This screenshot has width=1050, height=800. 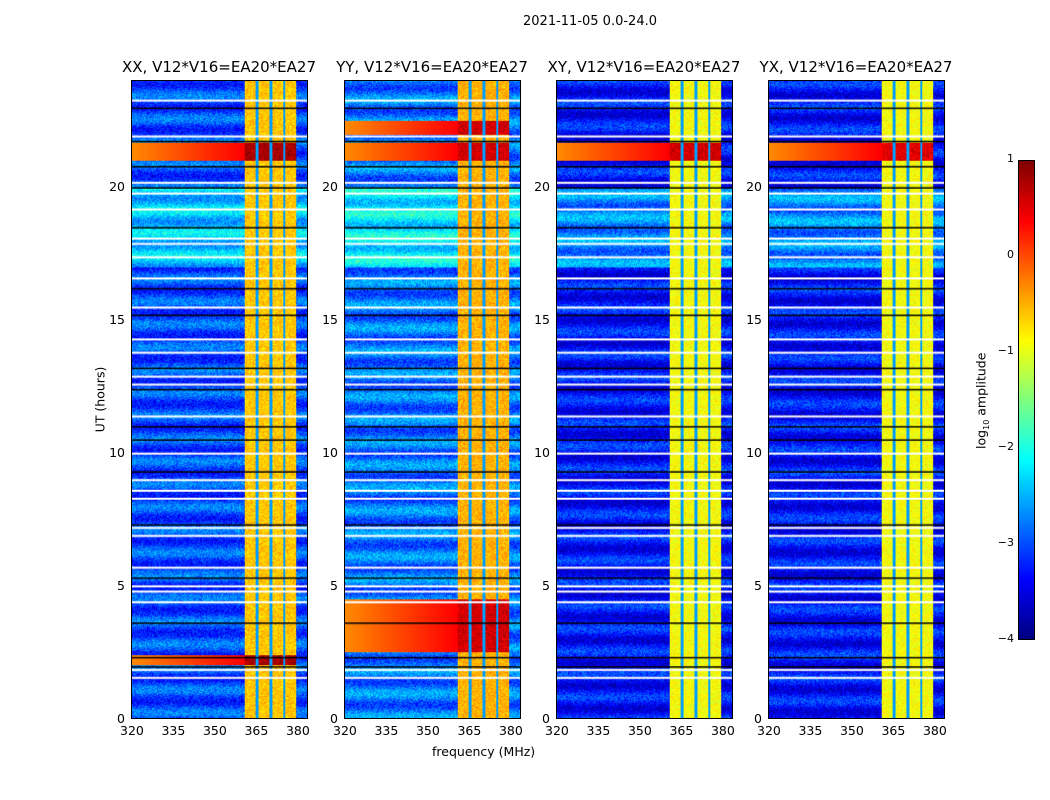 I want to click on colorbar-tick-label: −1, so click(x=1005, y=350).